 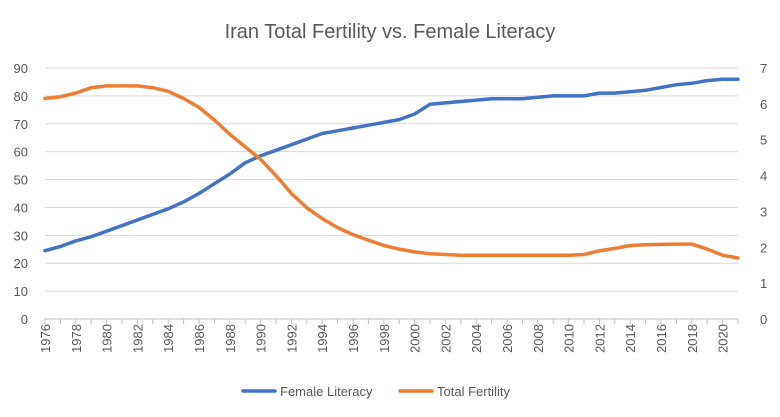 I want to click on x-tick-label: 1994, so click(x=322, y=338).